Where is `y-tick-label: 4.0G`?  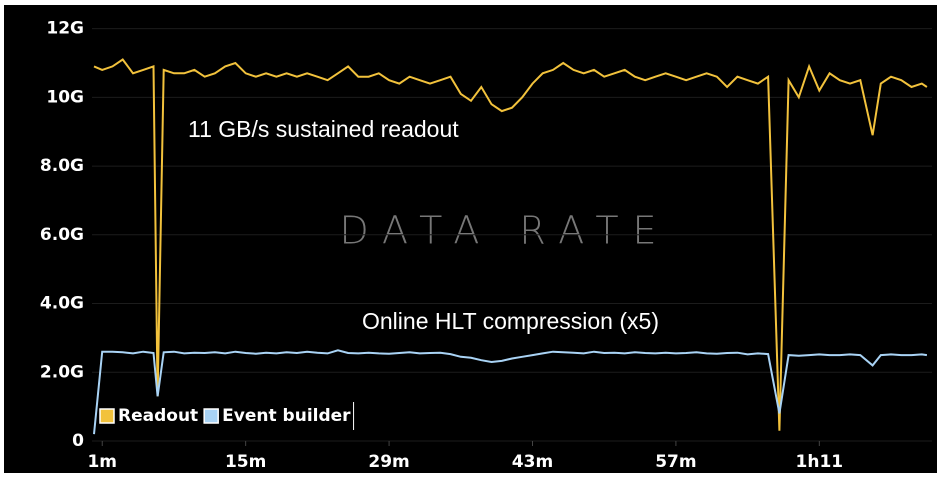 y-tick-label: 4.0G is located at coordinates (62, 304).